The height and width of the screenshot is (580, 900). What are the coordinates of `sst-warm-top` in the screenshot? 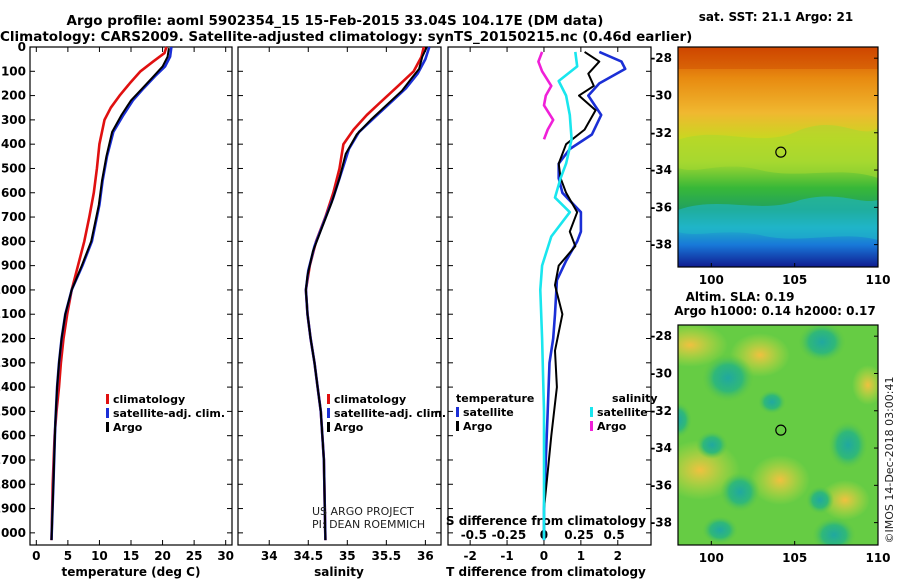 It's located at (778, 58).